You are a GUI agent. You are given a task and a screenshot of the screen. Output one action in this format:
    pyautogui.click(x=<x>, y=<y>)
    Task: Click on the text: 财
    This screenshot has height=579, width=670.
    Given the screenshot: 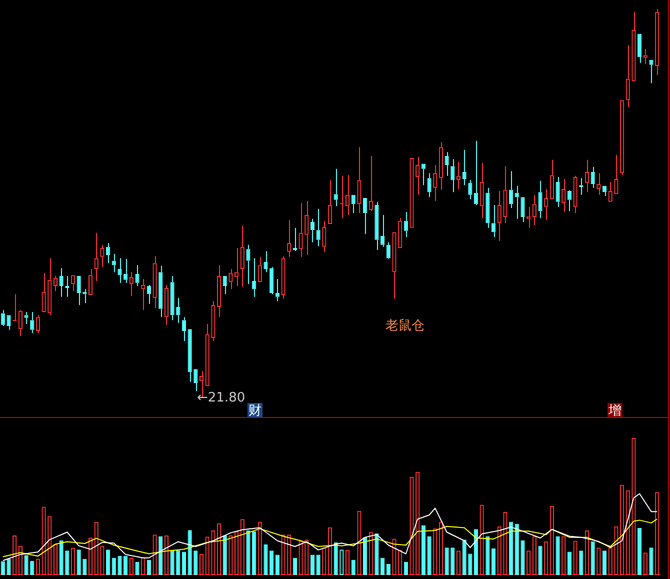 What is the action you would take?
    pyautogui.click(x=255, y=410)
    